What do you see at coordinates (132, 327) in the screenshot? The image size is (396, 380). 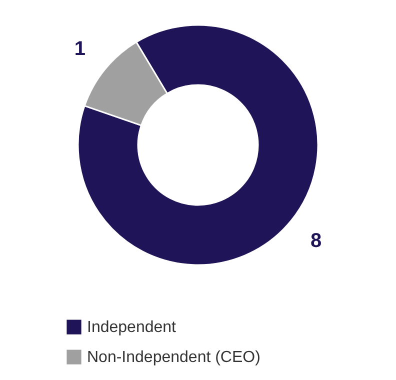 I see `legend-label: Independent` at bounding box center [132, 327].